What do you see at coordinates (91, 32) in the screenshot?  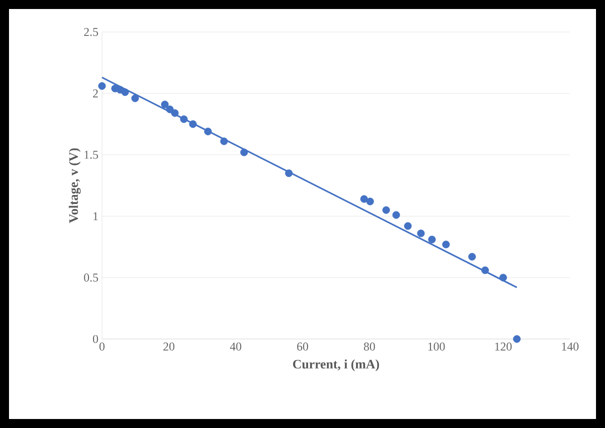 I see `y-tick-label: 2.5` at bounding box center [91, 32].